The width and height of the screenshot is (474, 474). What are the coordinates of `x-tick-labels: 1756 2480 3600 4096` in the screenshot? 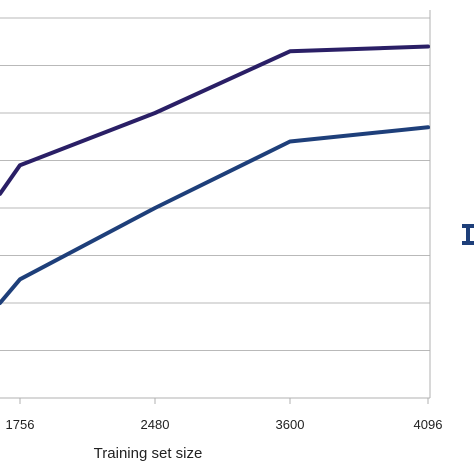 It's located at (224, 424).